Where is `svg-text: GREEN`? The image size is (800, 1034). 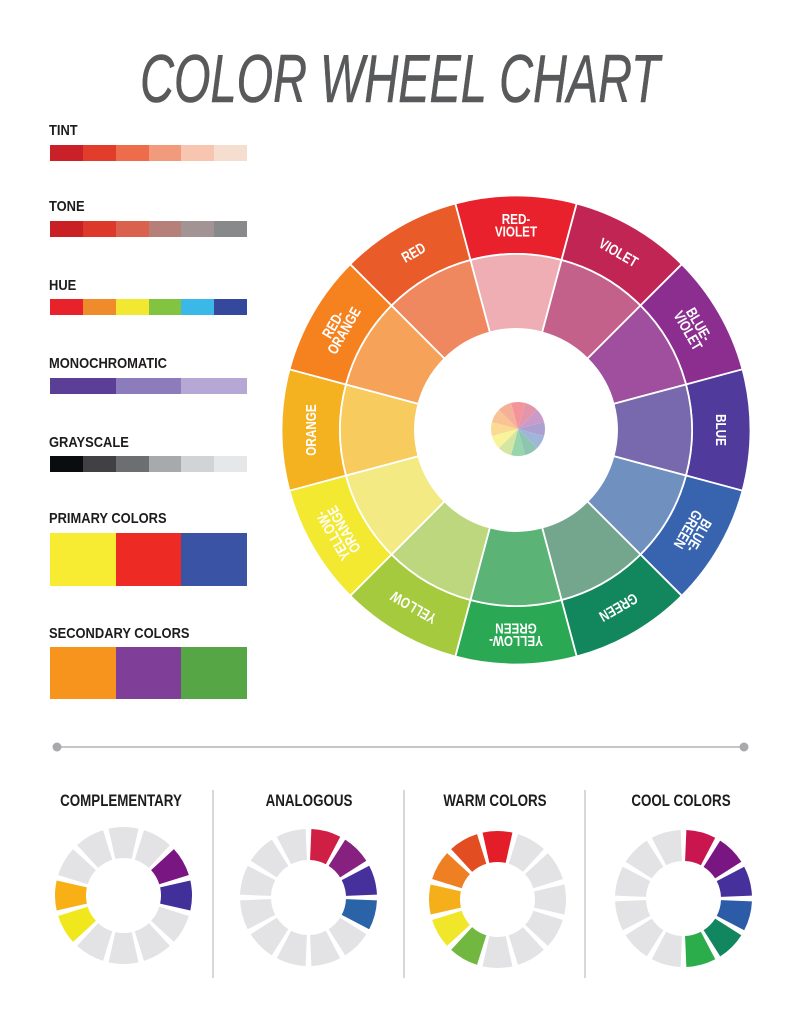 svg-text: GREEN is located at coordinates (516, 627).